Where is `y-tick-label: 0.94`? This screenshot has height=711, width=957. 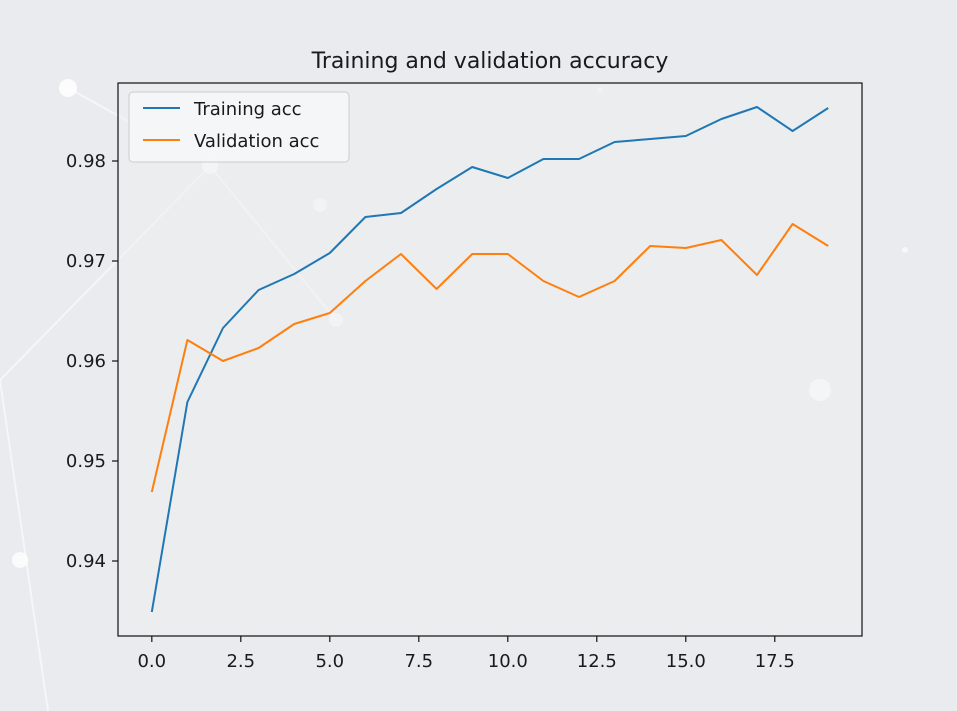 y-tick-label: 0.94 is located at coordinates (86, 561).